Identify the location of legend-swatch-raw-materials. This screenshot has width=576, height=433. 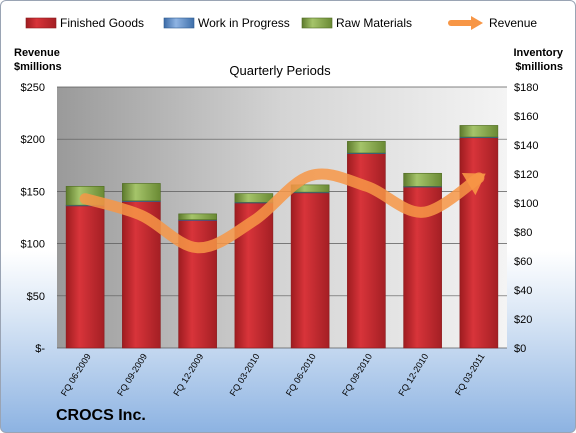
(317, 23).